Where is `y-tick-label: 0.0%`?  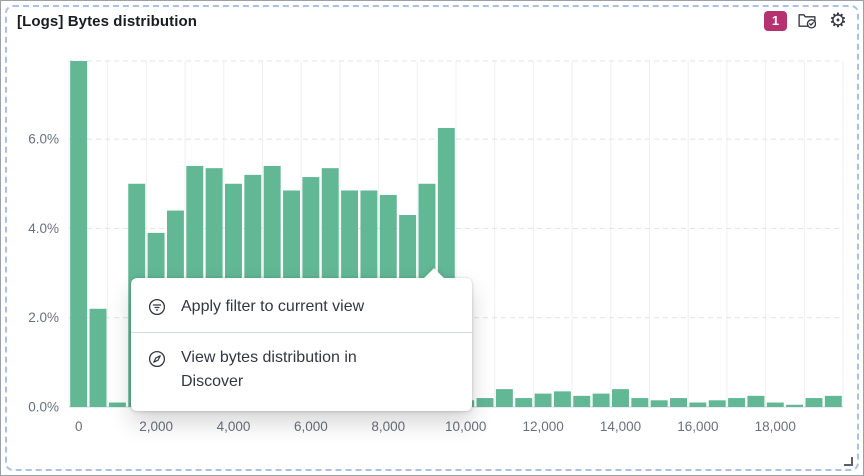
y-tick-label: 0.0% is located at coordinates (43, 407).